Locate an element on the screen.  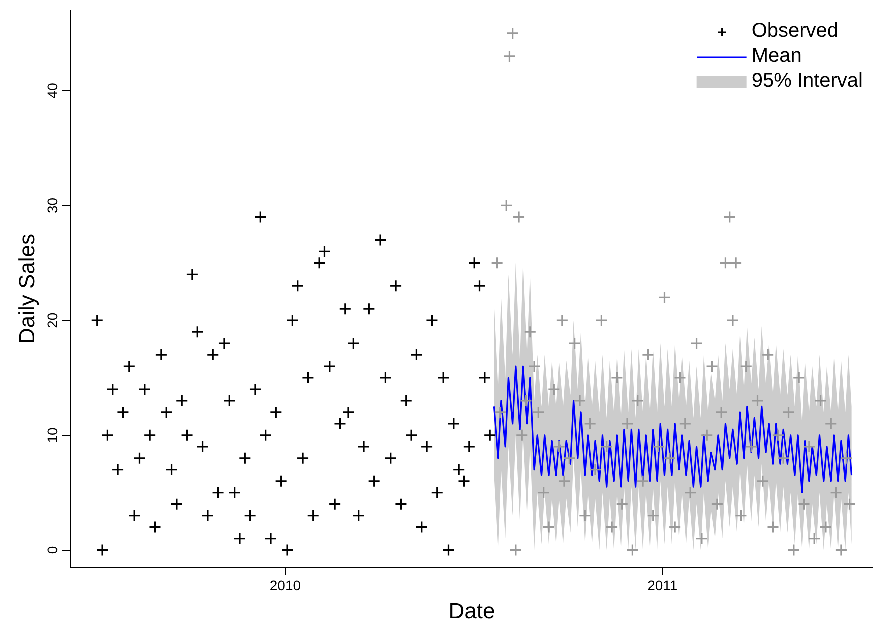
x-tick-label: 2011 is located at coordinates (663, 586).